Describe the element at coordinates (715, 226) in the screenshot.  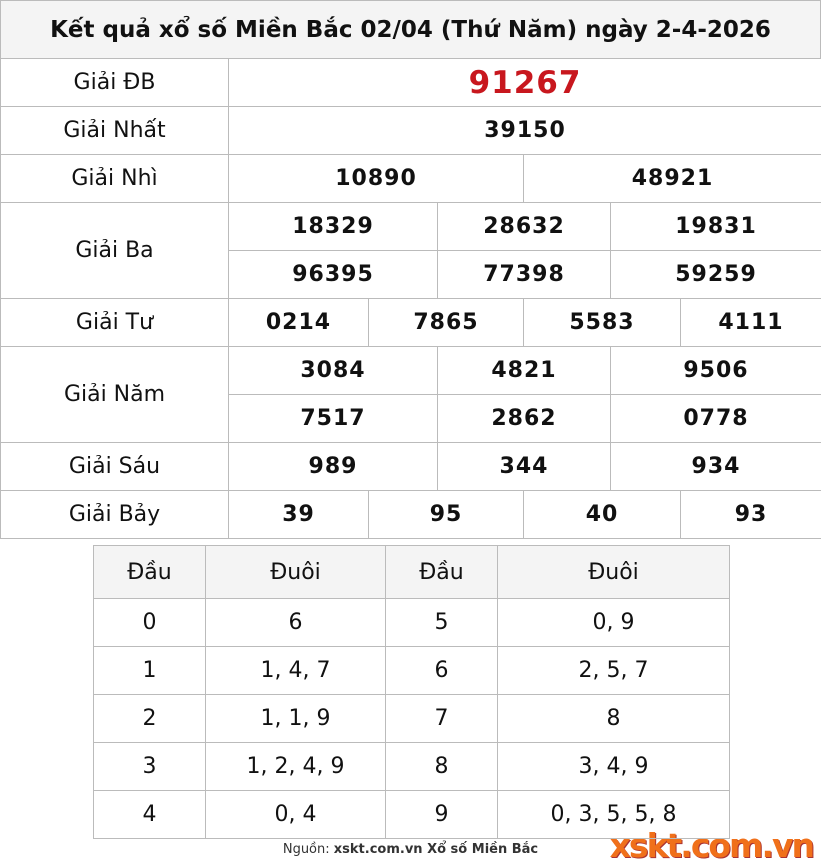
I see `prize-number: 19831` at that location.